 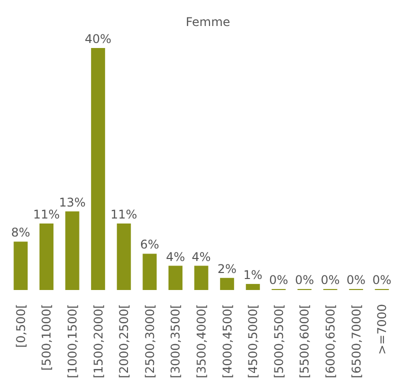 What do you see at coordinates (73, 341) in the screenshot?
I see `x-tick-label: [1000,1500[` at bounding box center [73, 341].